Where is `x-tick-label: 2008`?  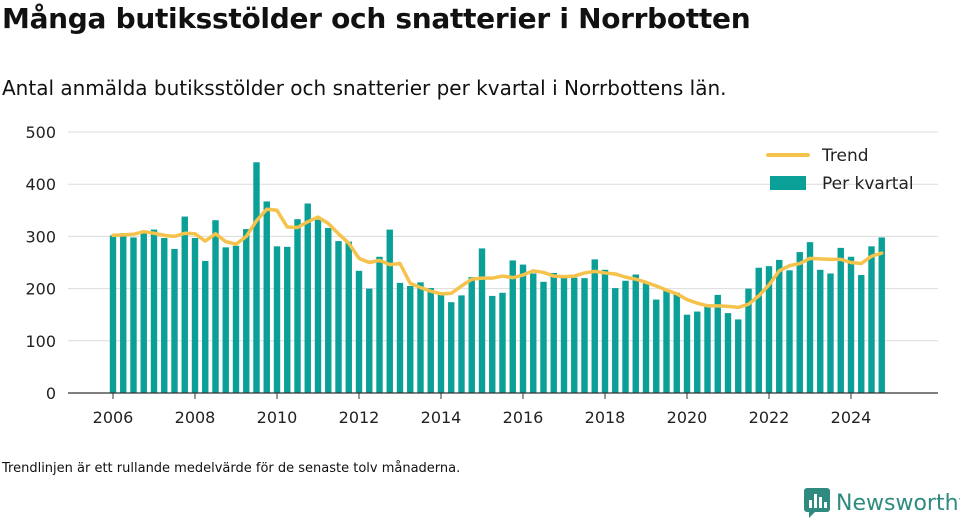
x-tick-label: 2008 is located at coordinates (195, 417).